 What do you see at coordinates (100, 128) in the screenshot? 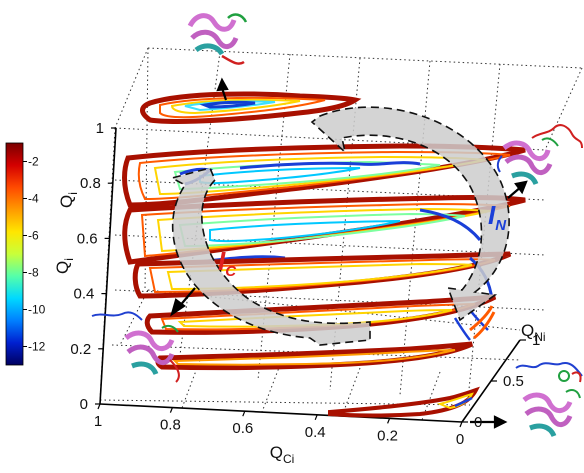
I see `y-tick-label: 1` at bounding box center [100, 128].